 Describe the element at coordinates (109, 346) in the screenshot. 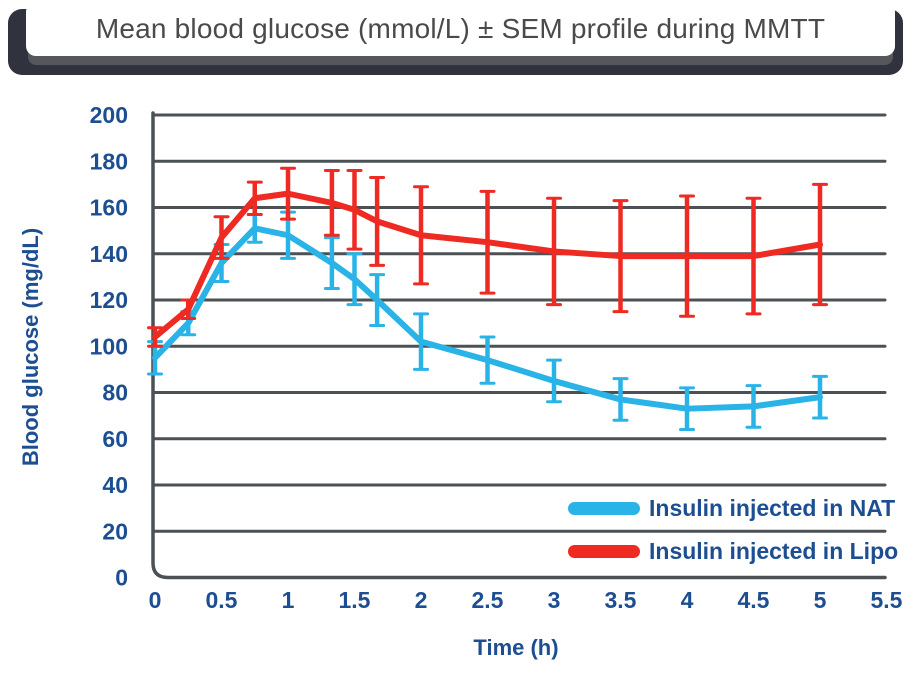

I see `y-tick-label: 100` at that location.